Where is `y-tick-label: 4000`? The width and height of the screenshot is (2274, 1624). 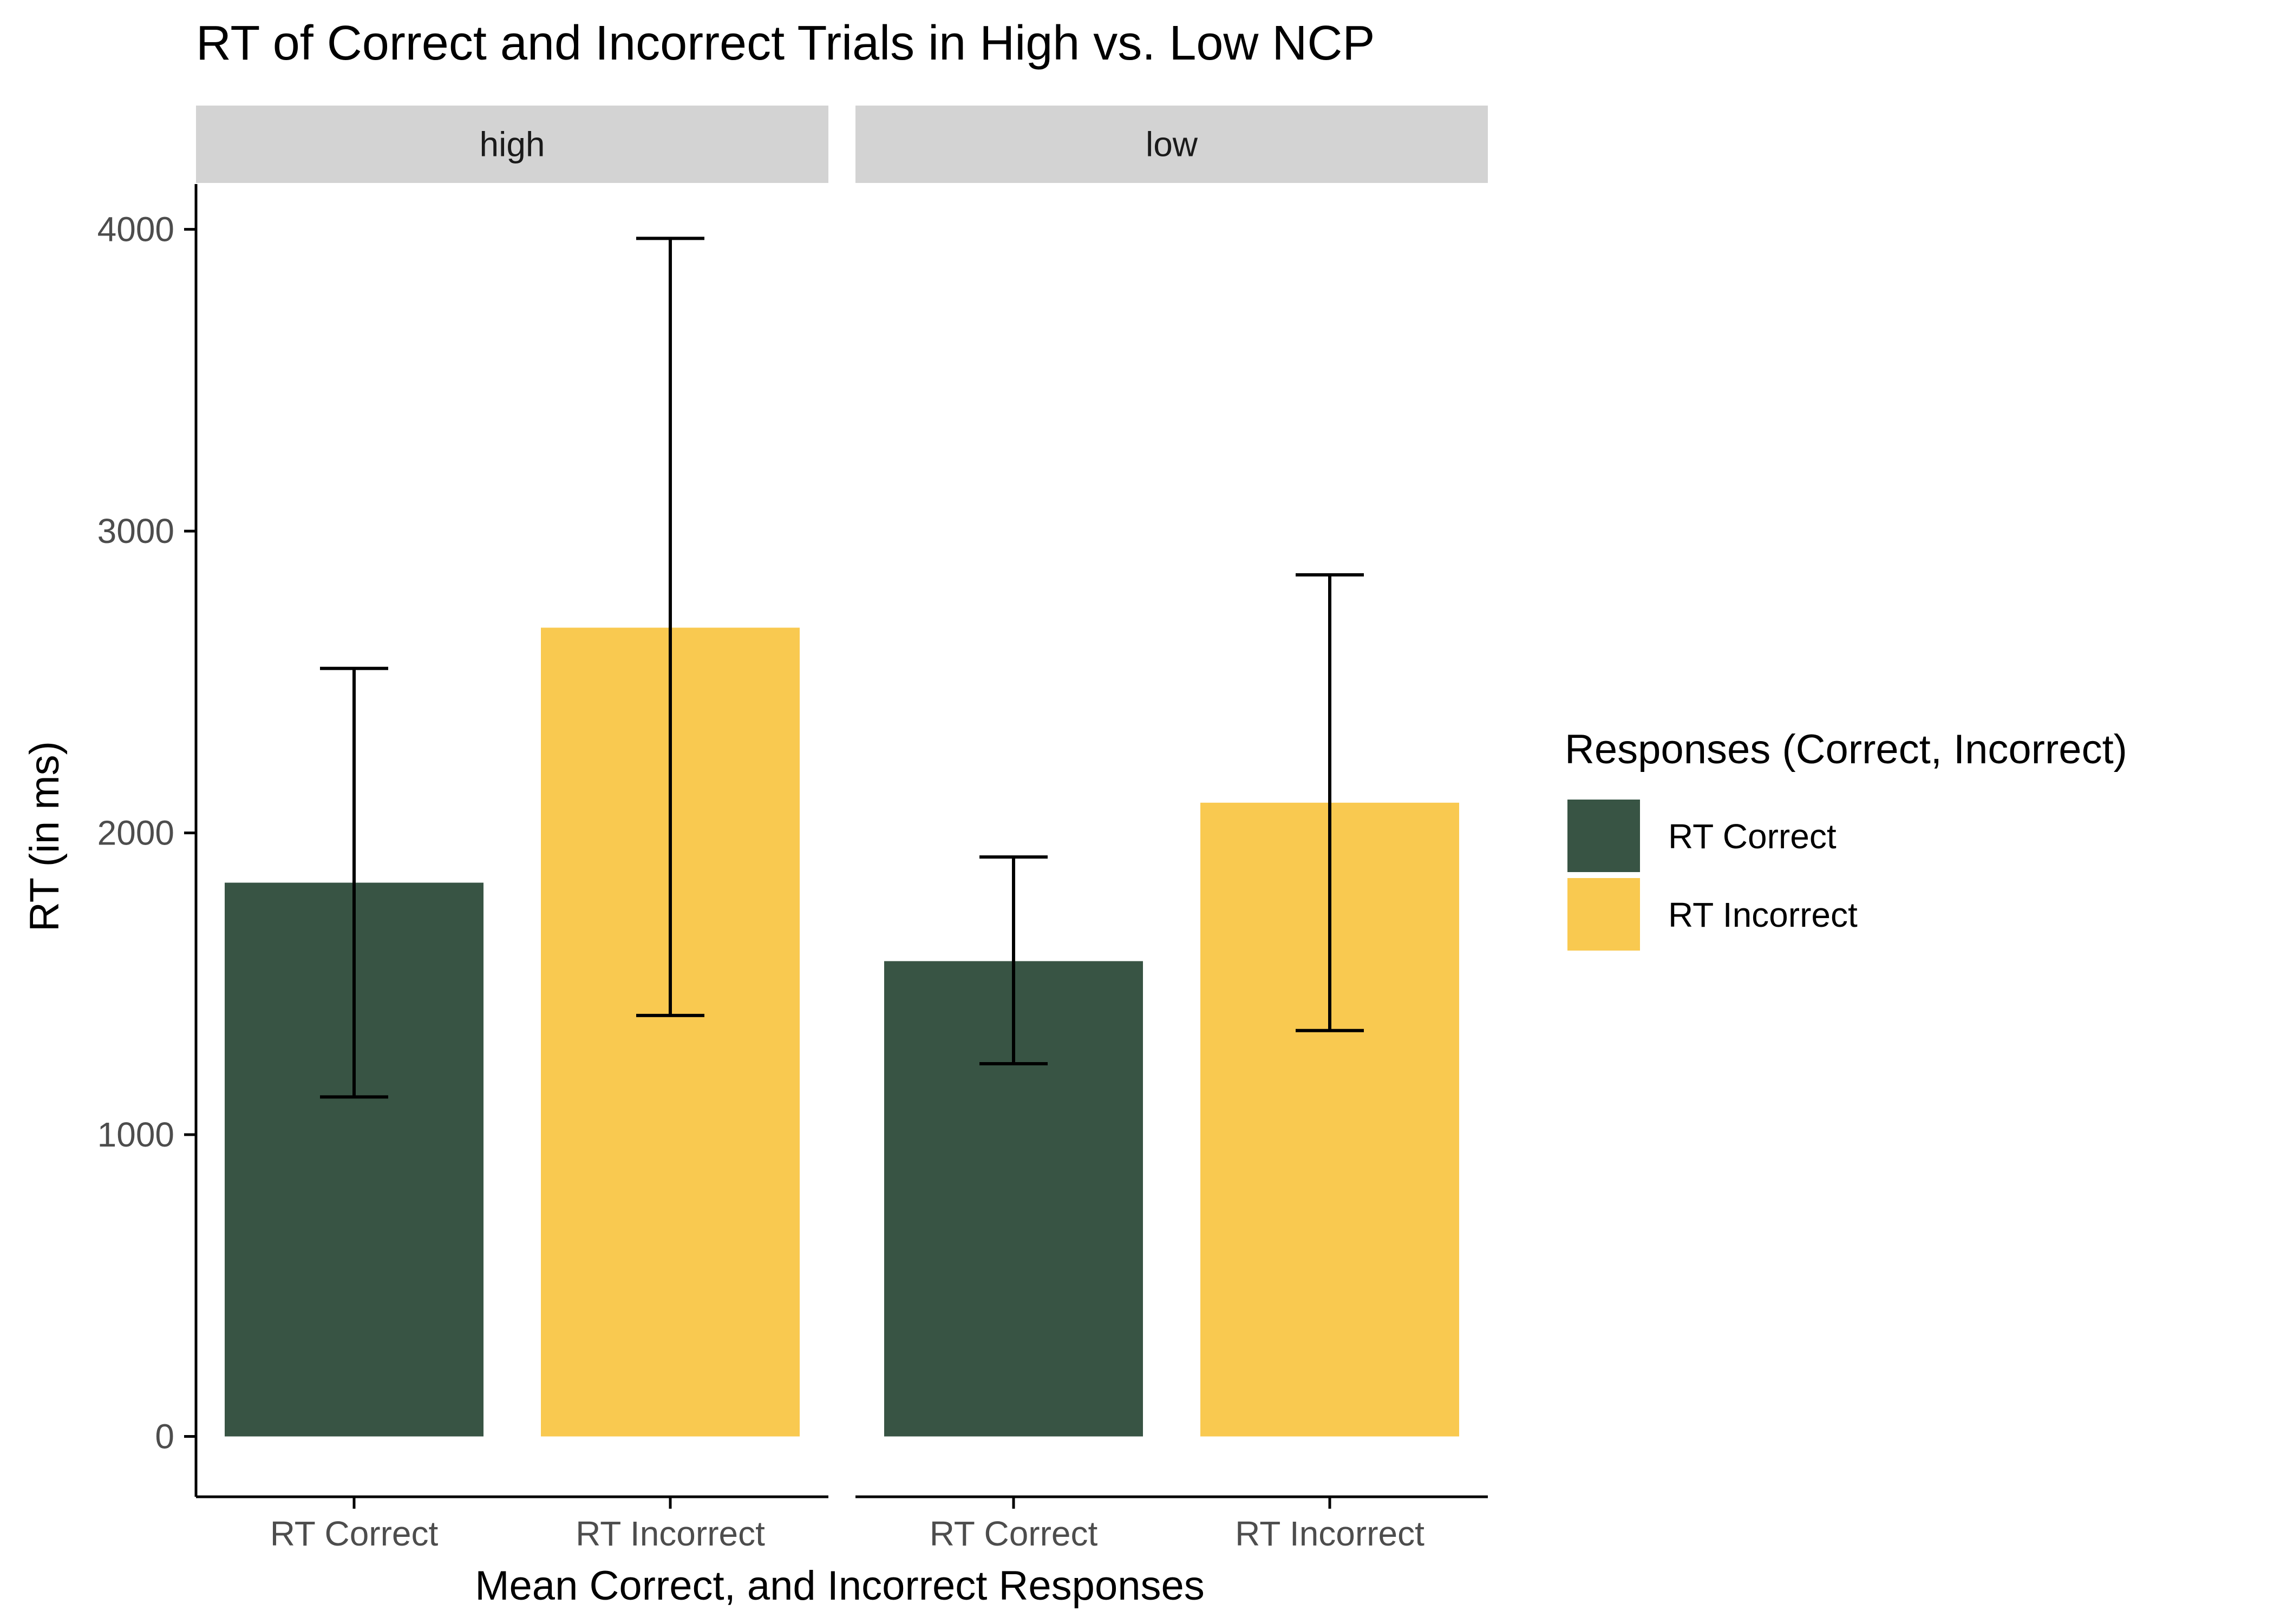
y-tick-label: 4000 is located at coordinates (135, 230).